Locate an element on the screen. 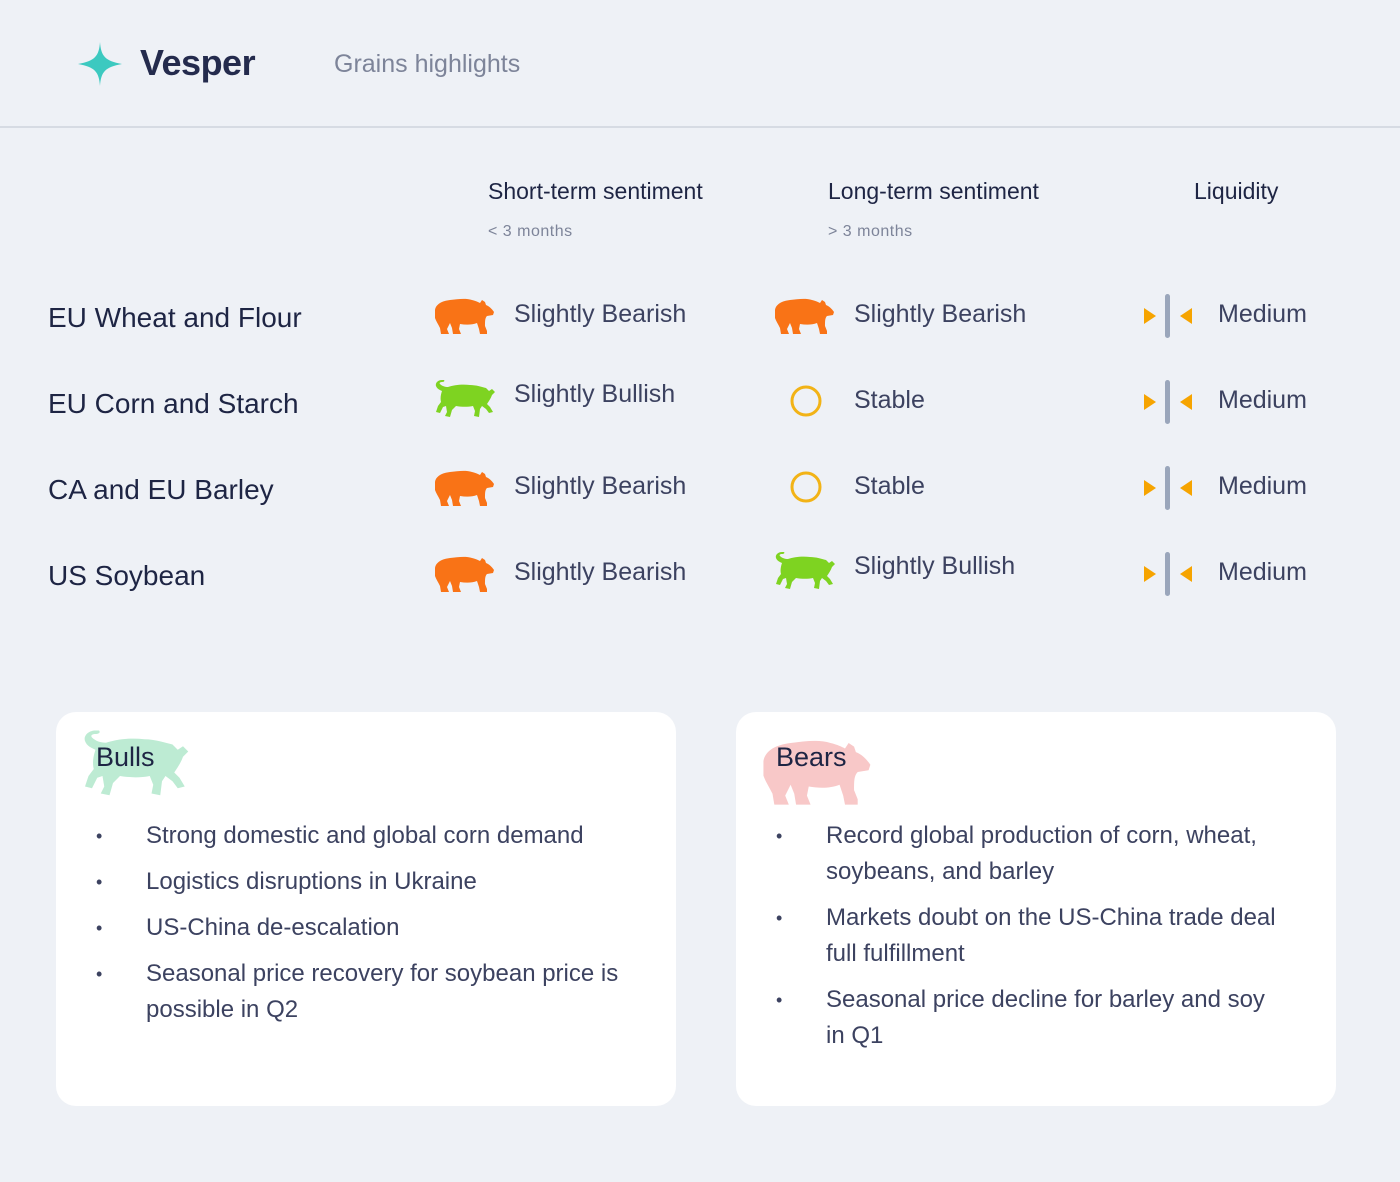 The width and height of the screenshot is (1400, 1182). list-item: US-China de-escalation is located at coordinates (366, 928).